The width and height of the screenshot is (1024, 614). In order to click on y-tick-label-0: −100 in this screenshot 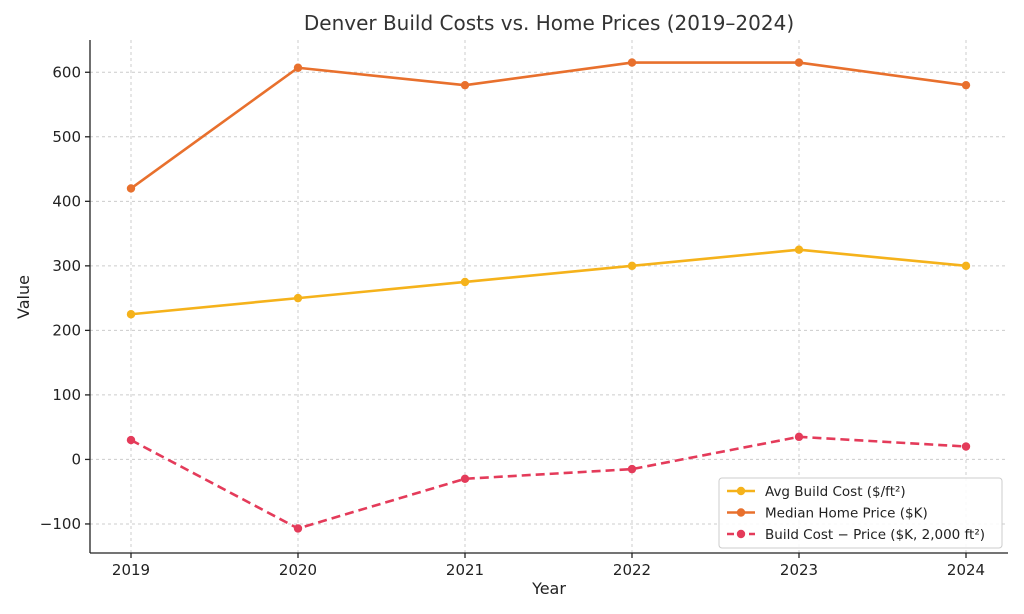, I will do `click(60, 524)`.